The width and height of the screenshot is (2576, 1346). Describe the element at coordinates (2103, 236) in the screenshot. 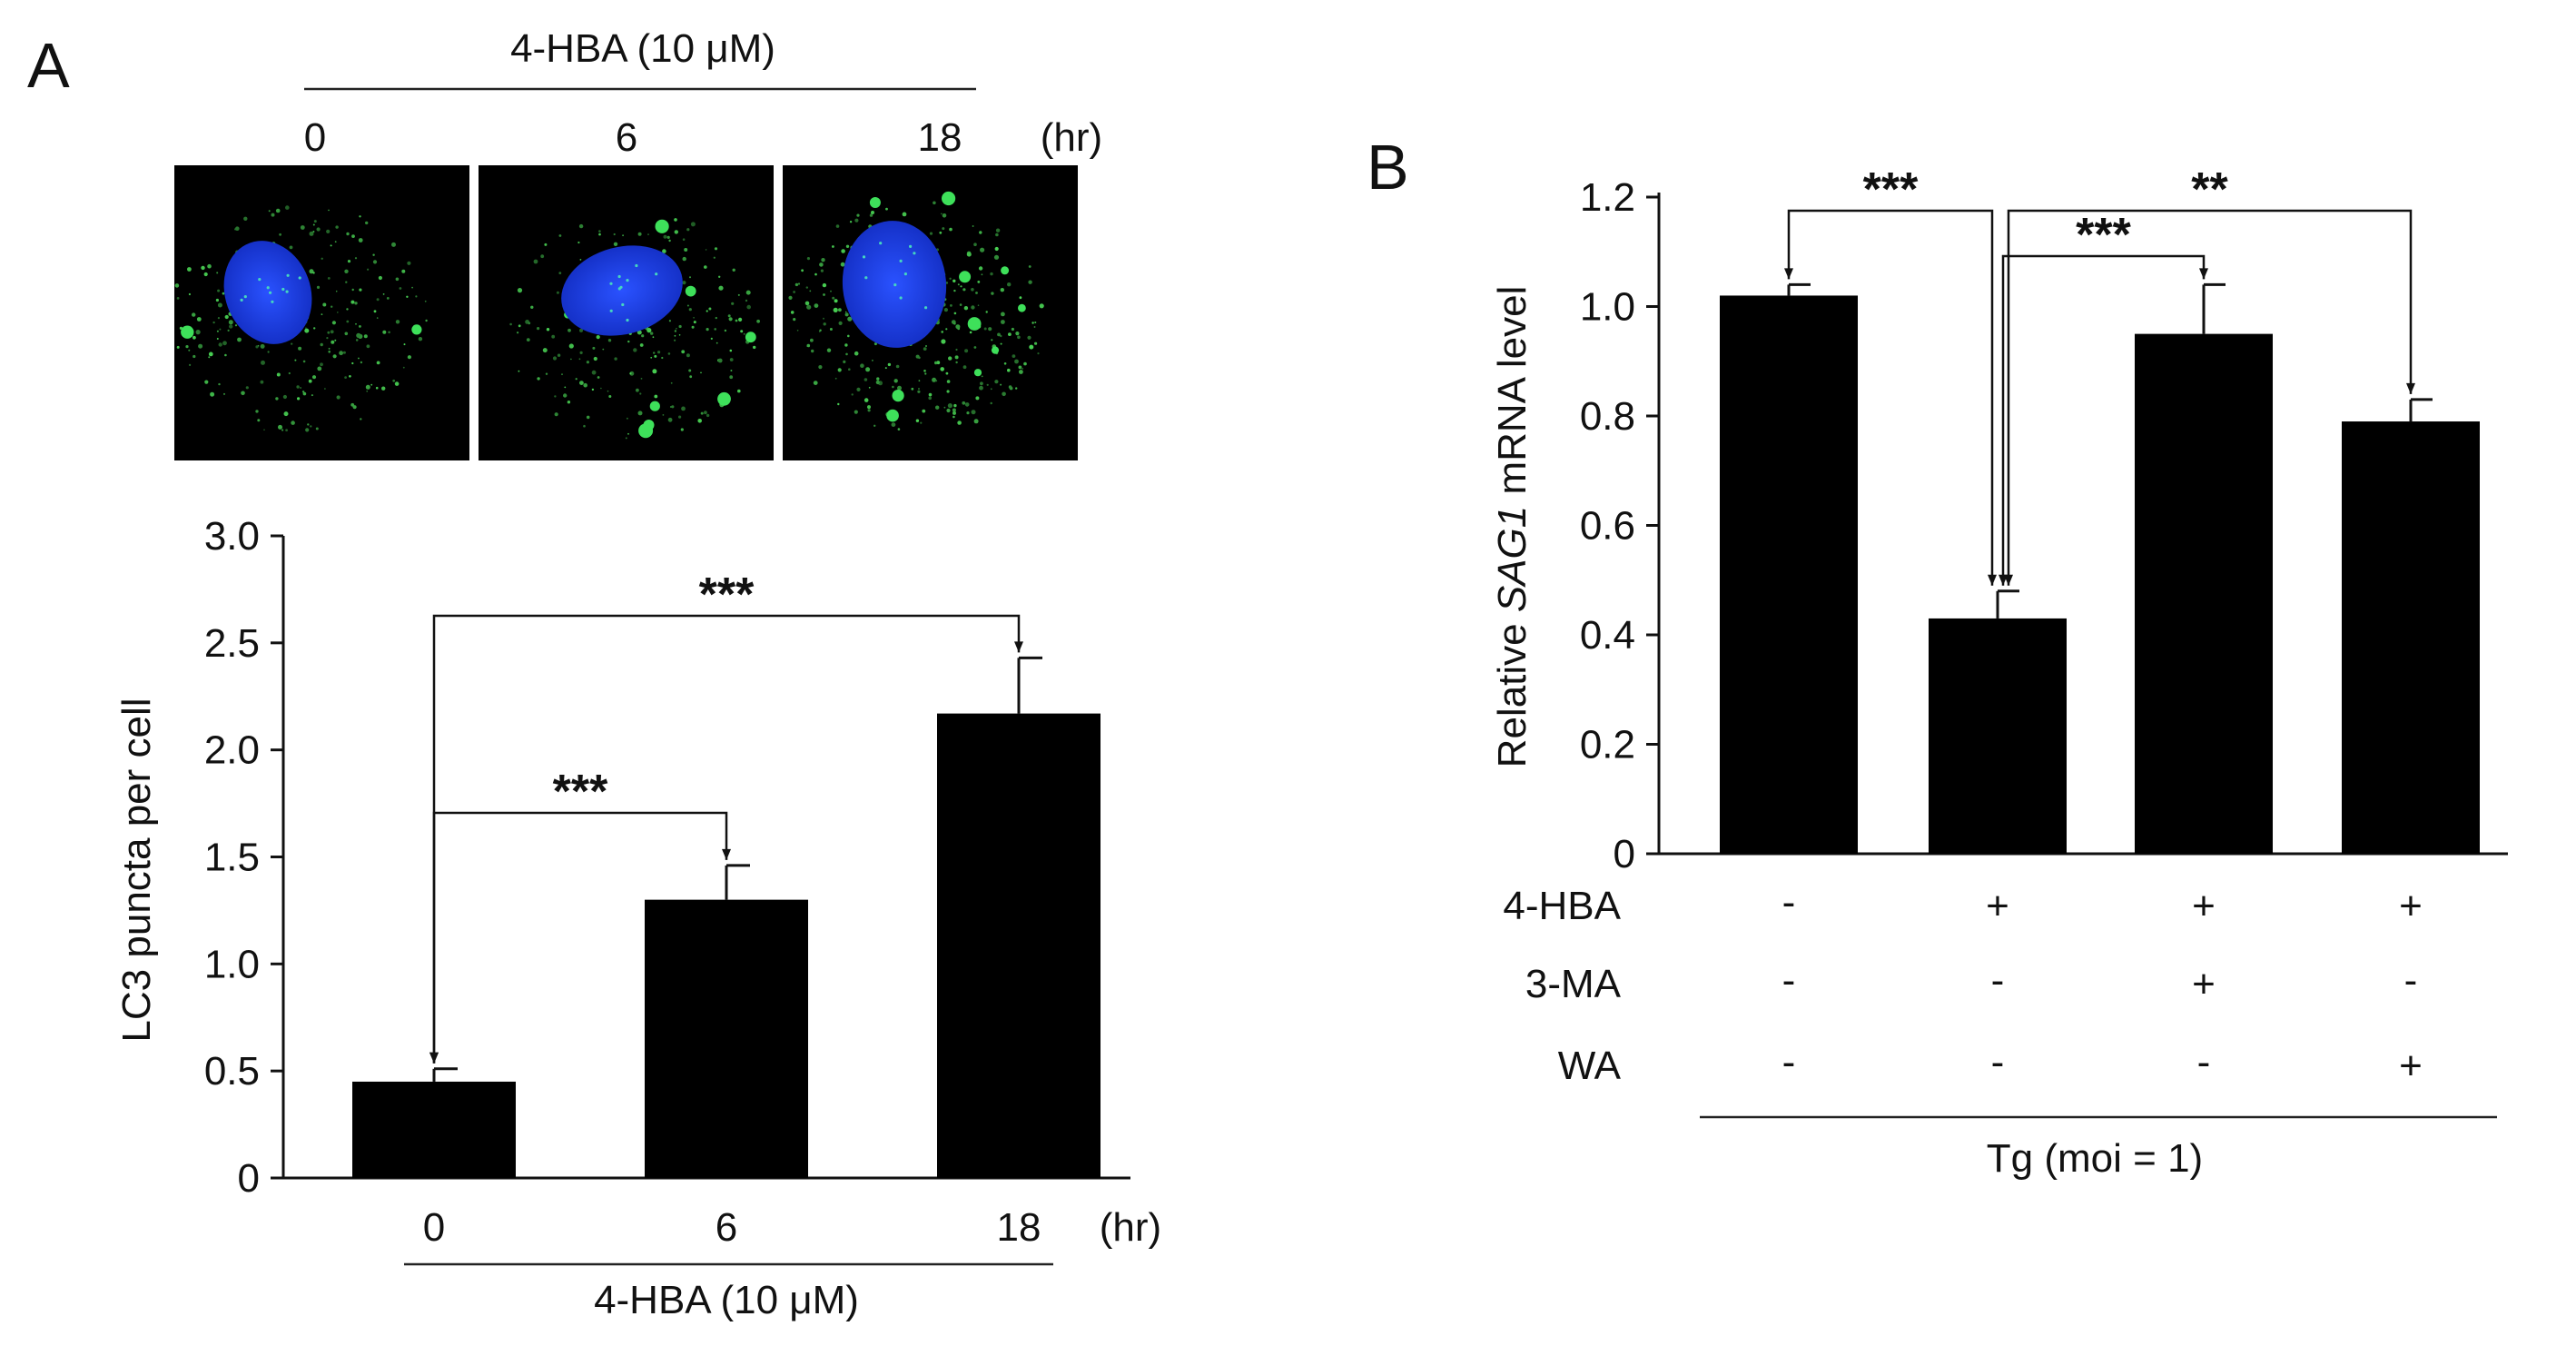

I see `significance-label-1: ***` at that location.